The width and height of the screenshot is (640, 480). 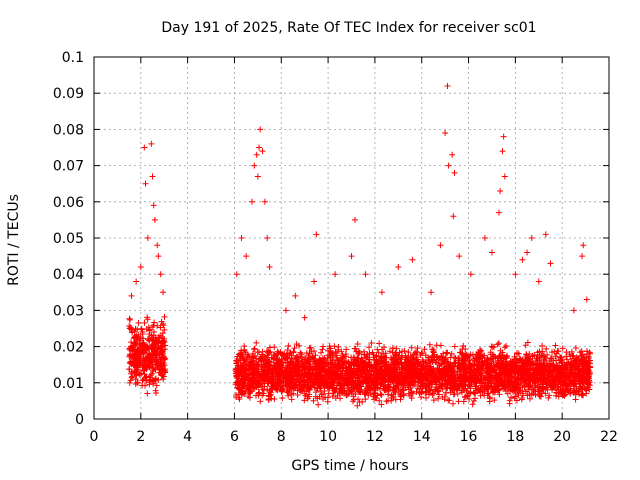 I want to click on x-tick-label: 2, so click(x=140, y=437).